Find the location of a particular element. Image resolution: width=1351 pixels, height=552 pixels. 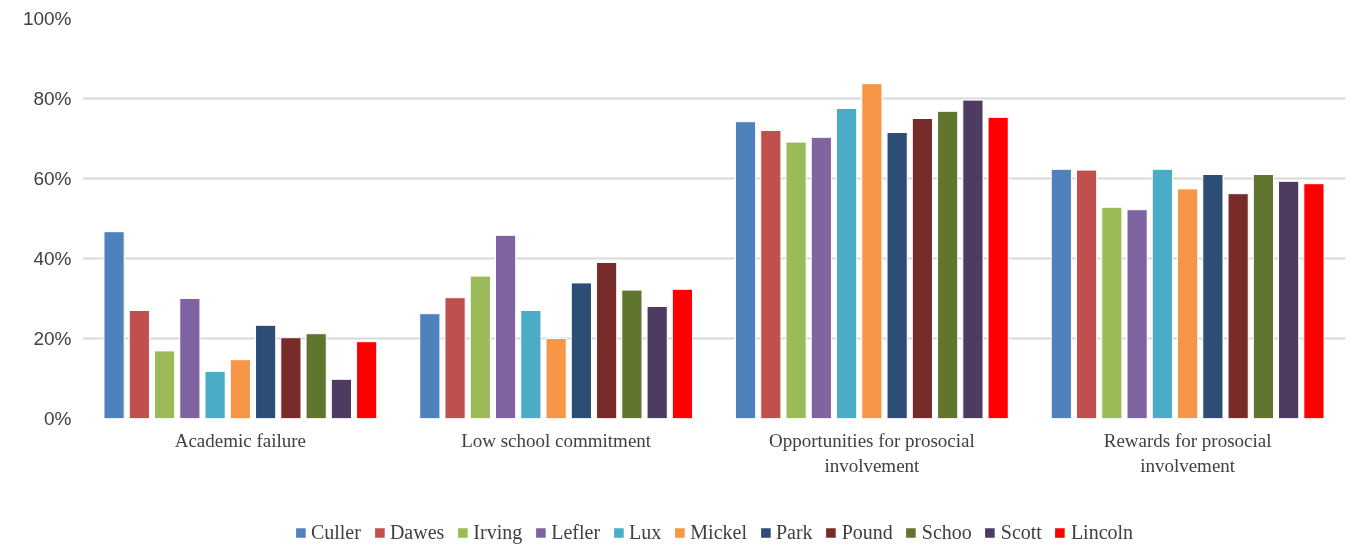

y-tick-label: 20% is located at coordinates (52, 338).